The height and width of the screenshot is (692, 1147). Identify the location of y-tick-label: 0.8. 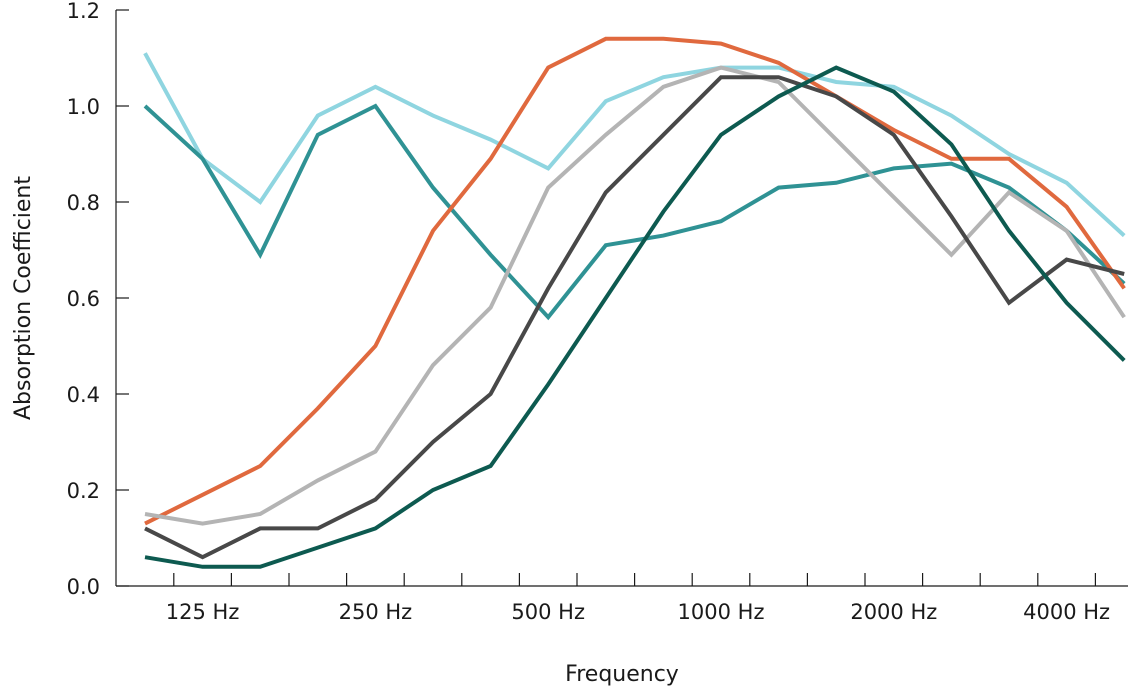
(83, 203).